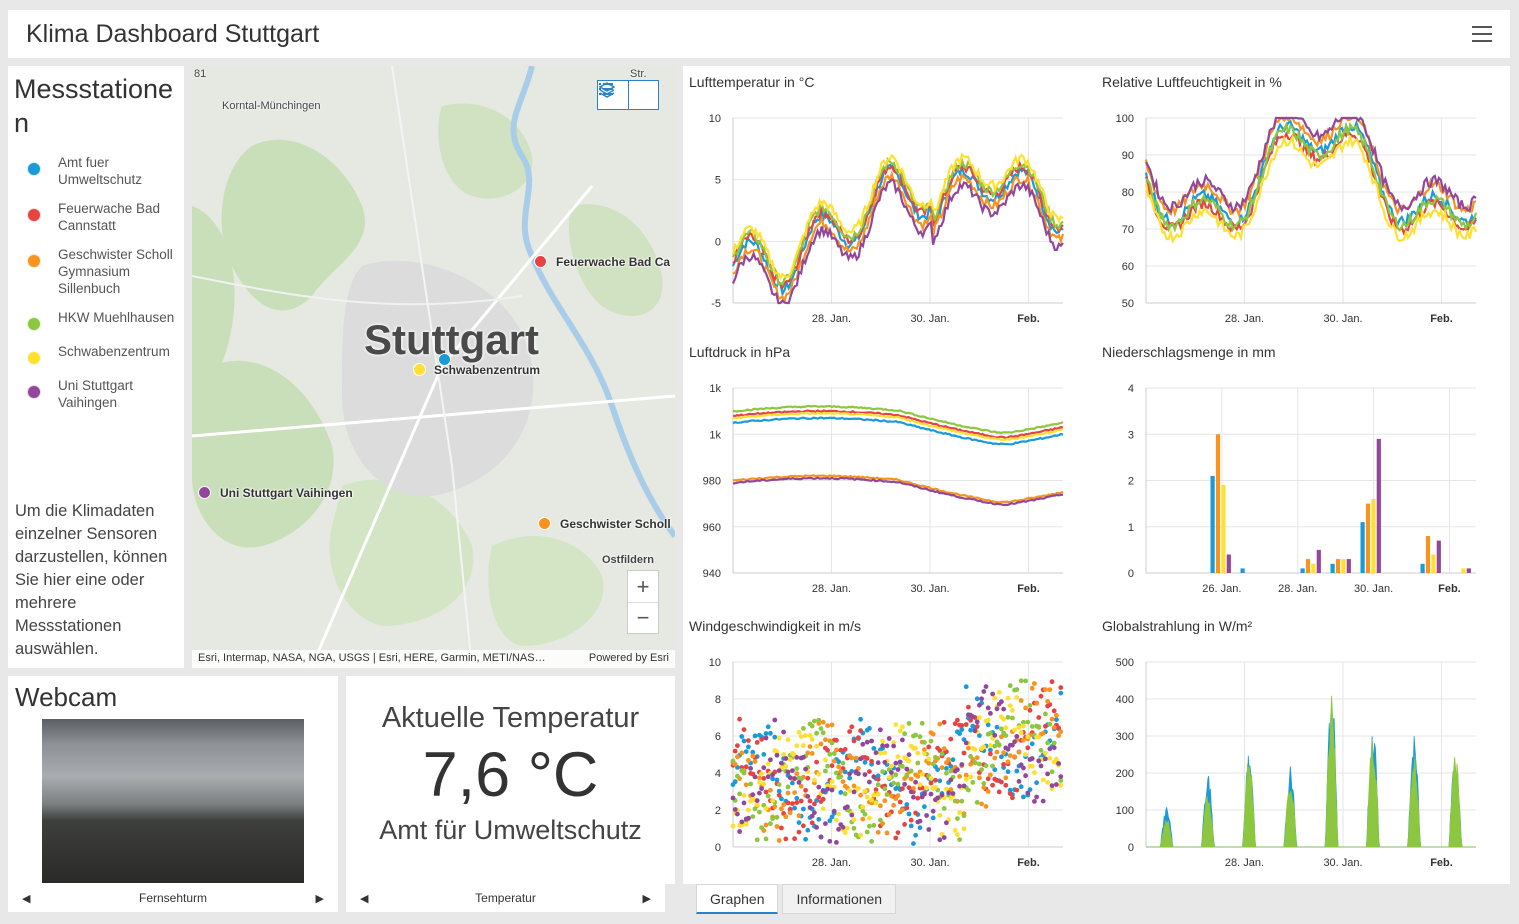  I want to click on hamburger-icon, so click(1482, 34).